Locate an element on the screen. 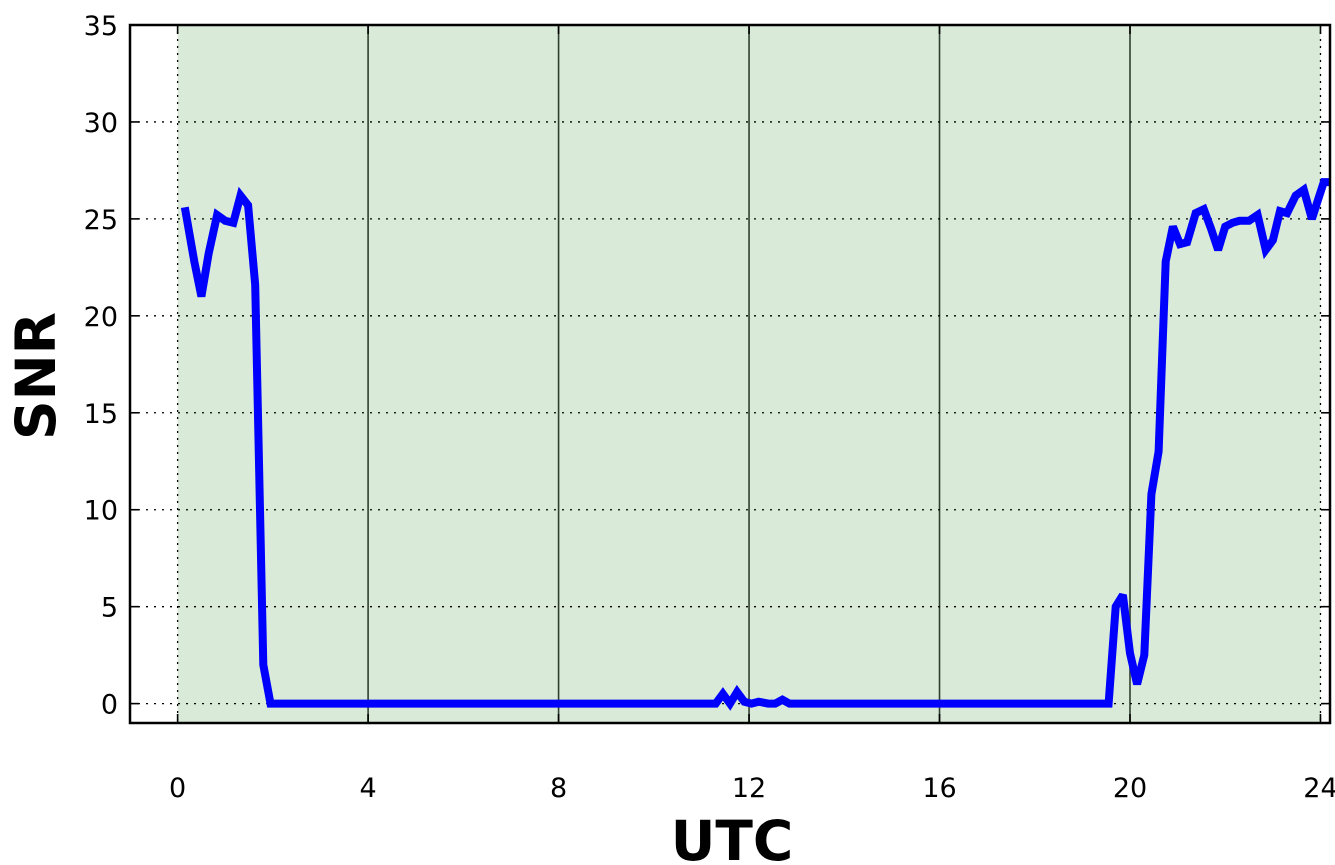 This screenshot has width=1335, height=865. y-tick-label: 15 is located at coordinates (101, 414).